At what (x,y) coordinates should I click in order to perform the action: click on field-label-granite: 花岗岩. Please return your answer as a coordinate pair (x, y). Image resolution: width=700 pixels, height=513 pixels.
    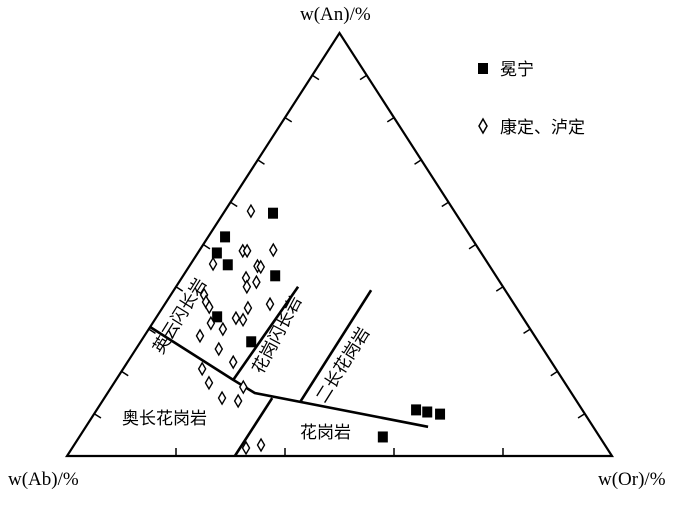
    Looking at the image, I should click on (325, 433).